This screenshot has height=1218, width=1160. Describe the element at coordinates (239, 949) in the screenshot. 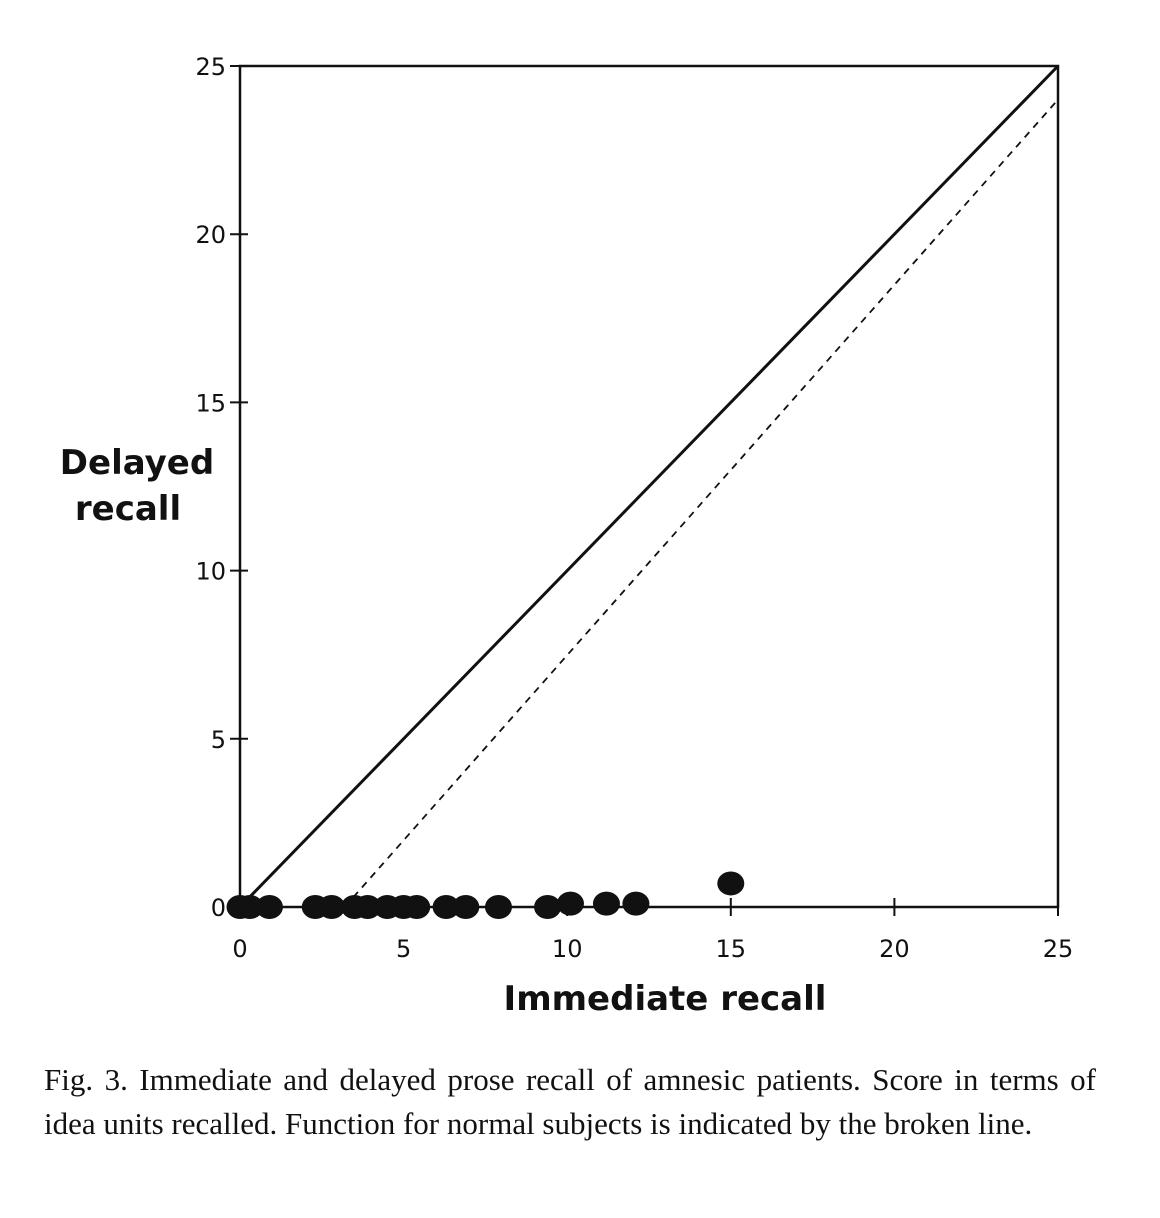

I see `x-tick-label: 0` at that location.